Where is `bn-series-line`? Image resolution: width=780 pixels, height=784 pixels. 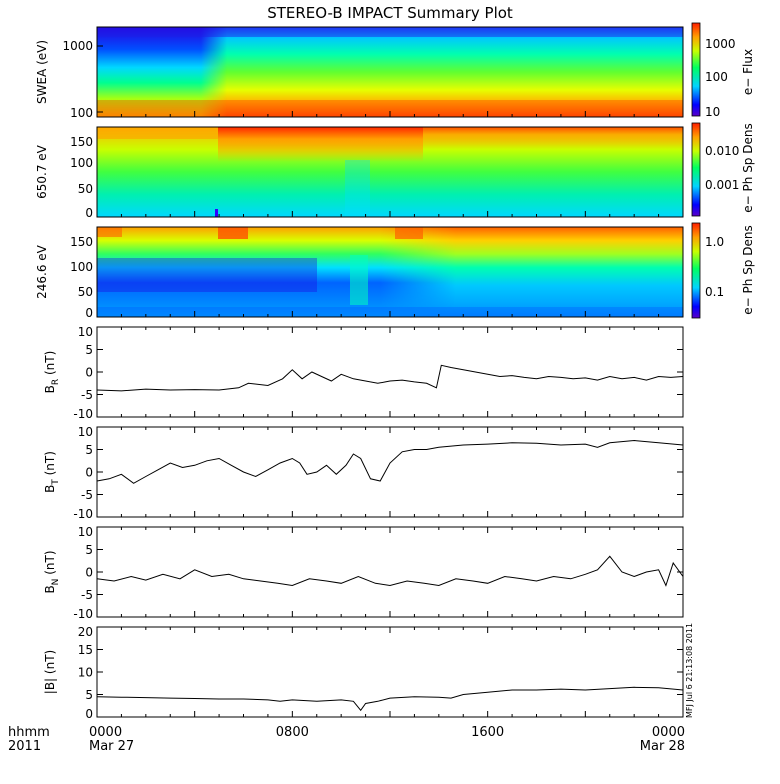 bn-series-line is located at coordinates (390, 571).